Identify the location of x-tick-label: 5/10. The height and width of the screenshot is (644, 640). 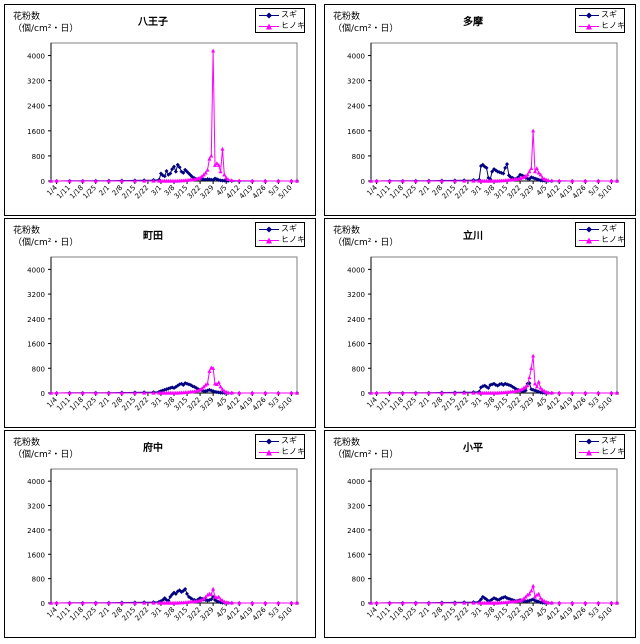
(605, 614).